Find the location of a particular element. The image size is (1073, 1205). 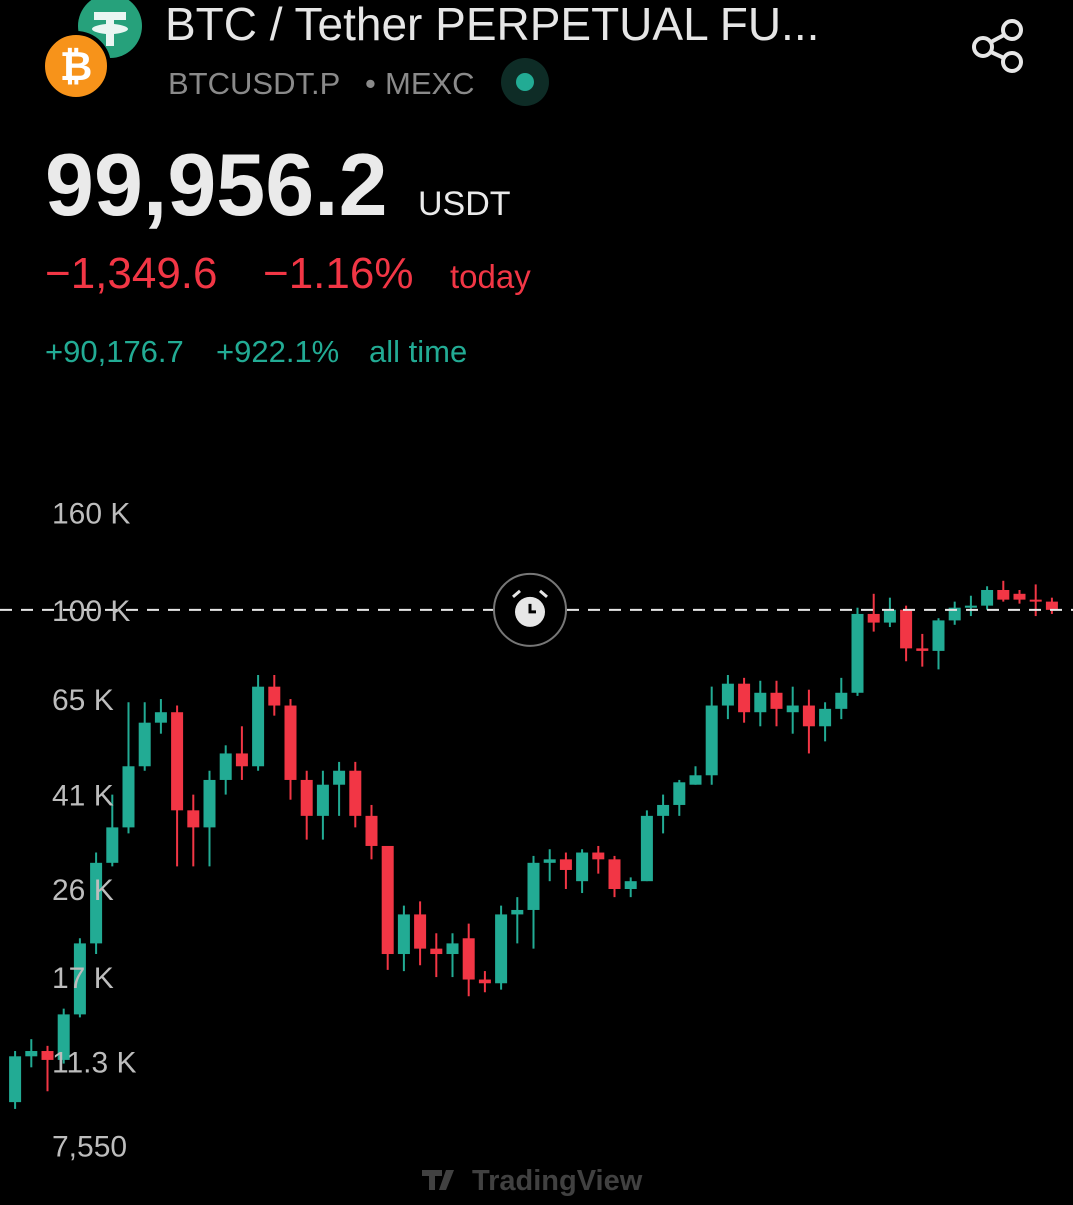

y-tick-label: 100 K is located at coordinates (91, 611).